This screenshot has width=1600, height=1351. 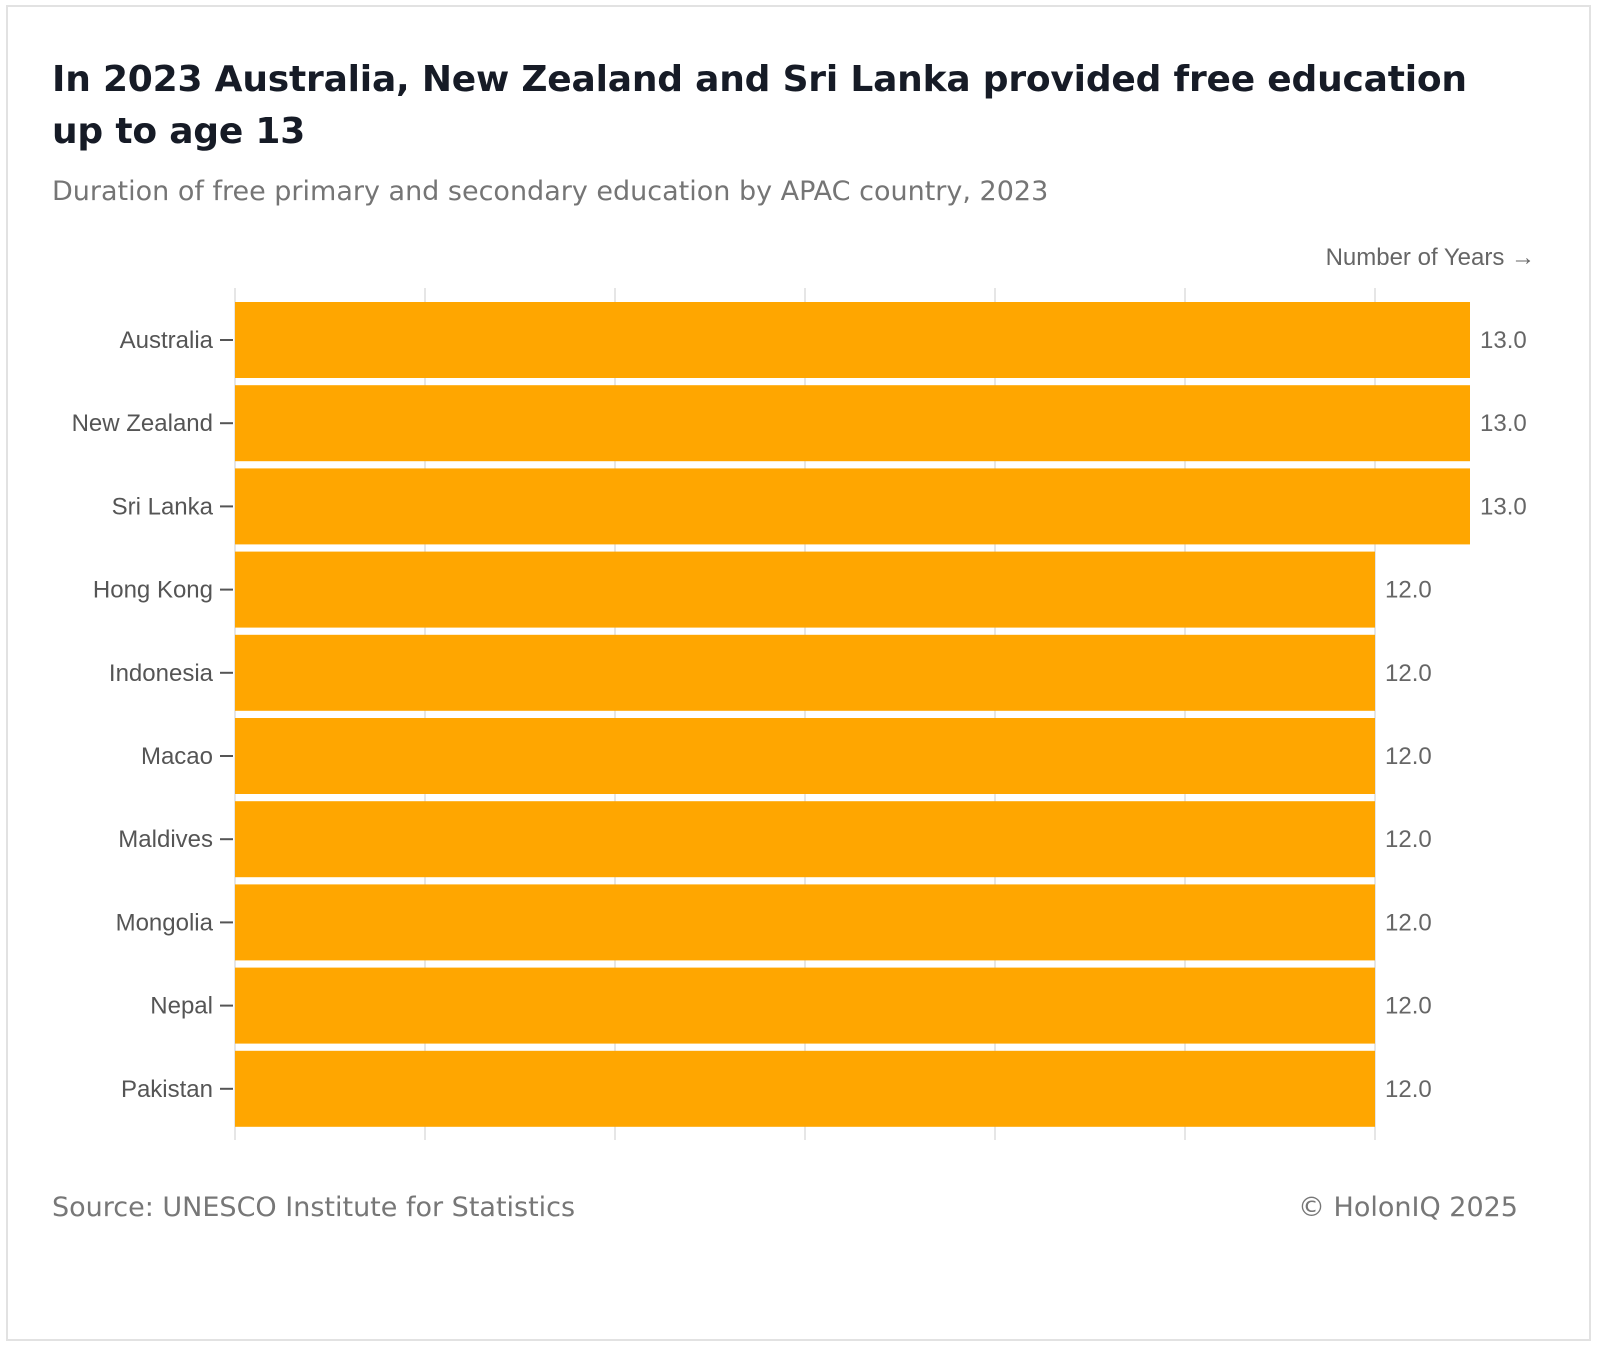 I want to click on bar-macao, so click(x=805, y=756).